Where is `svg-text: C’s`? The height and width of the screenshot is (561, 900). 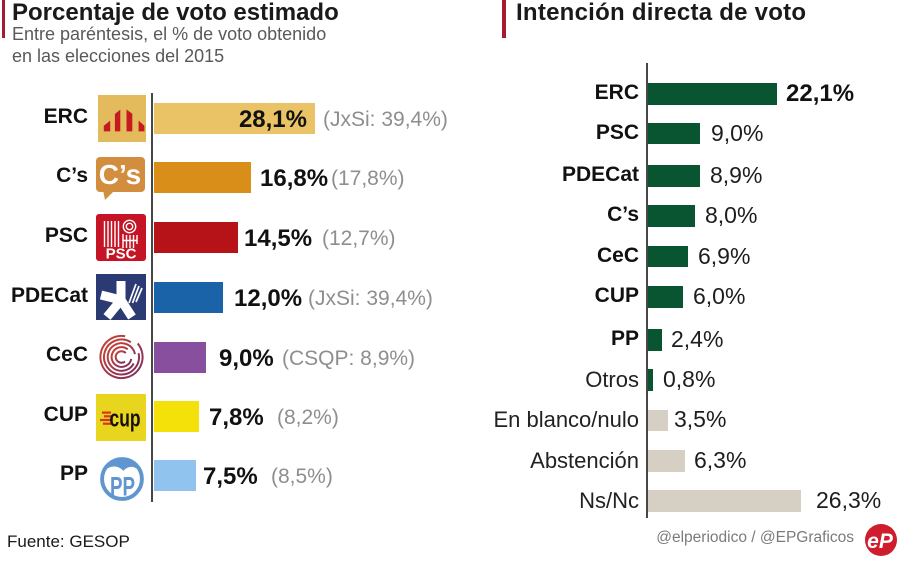 svg-text: C’s is located at coordinates (120, 174).